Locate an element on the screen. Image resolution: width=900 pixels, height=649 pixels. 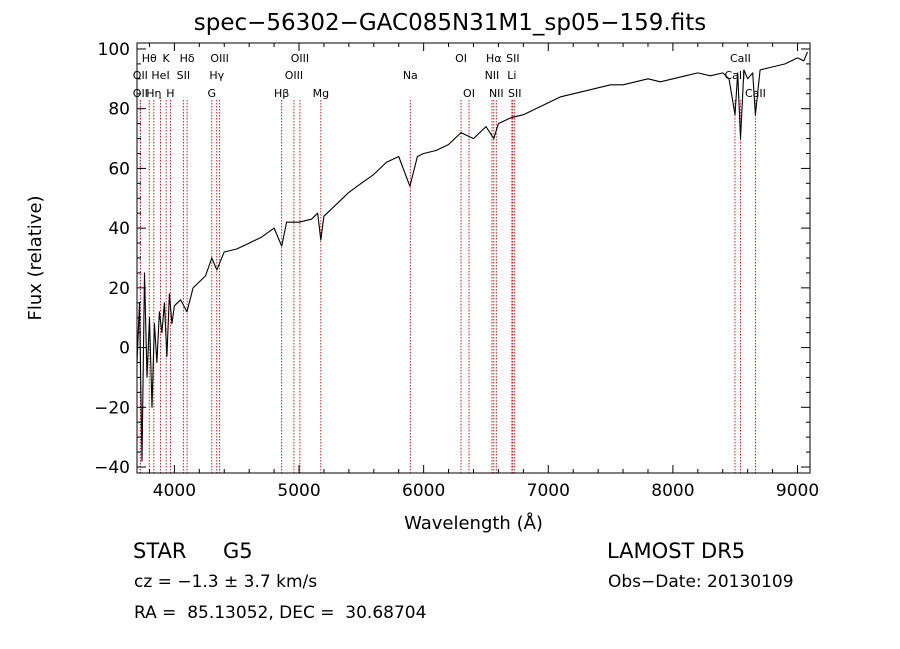
object-subclass: G5 is located at coordinates (238, 551).